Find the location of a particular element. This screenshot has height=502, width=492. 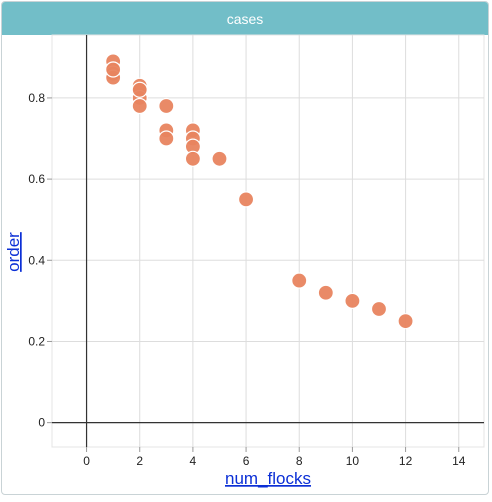

y-axis-label-link is located at coordinates (14, 255).